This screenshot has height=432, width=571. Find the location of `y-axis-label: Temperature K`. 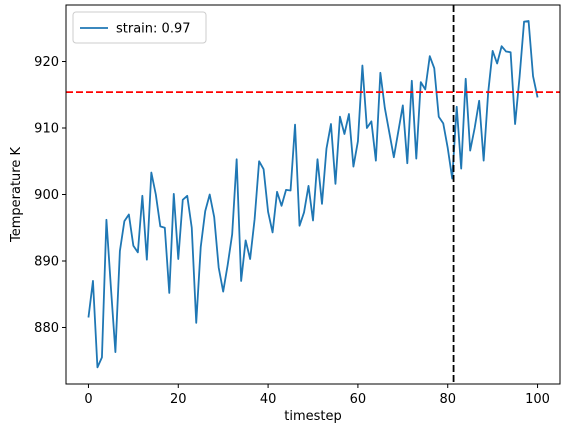

y-axis-label: Temperature K is located at coordinates (16, 195).